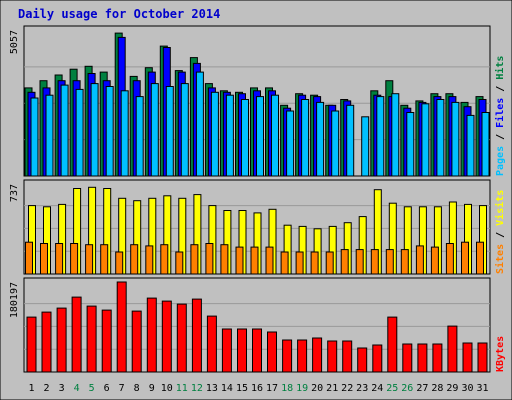  Describe the element at coordinates (317, 388) in the screenshot. I see `x-tick-label: 20` at that location.